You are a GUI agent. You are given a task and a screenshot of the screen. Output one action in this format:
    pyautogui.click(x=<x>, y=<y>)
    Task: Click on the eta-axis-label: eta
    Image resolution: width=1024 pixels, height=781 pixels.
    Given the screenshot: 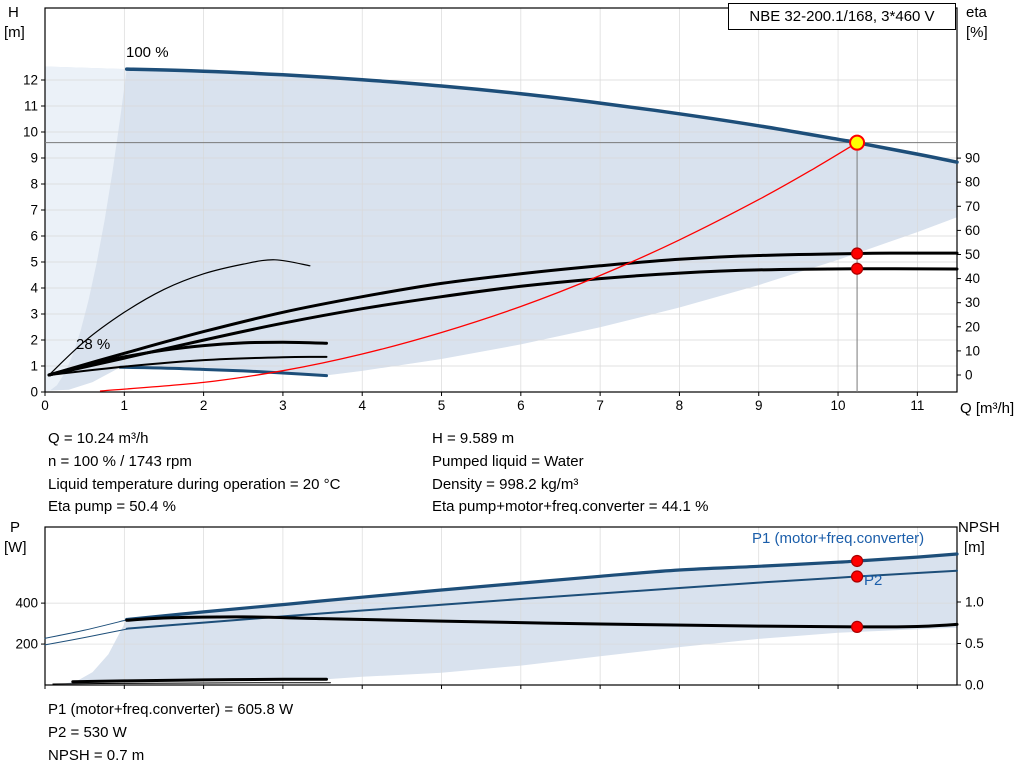 What is the action you would take?
    pyautogui.click(x=976, y=12)
    